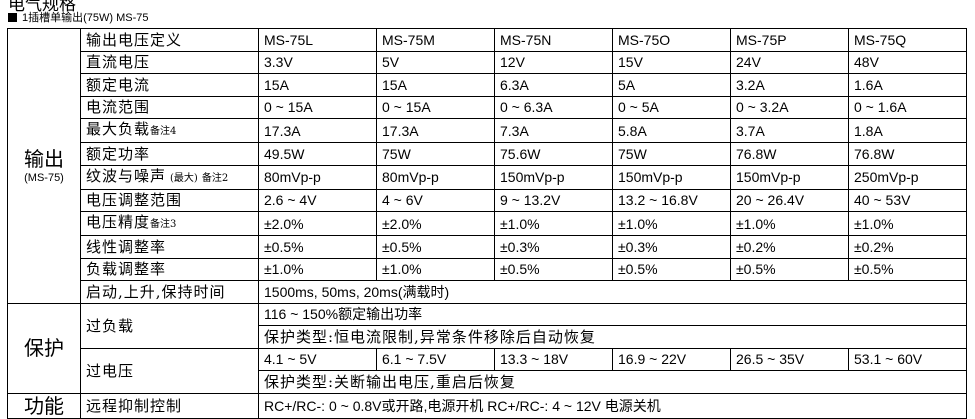  I want to click on row: 直流电压 3.3V 5V 12V 15V 24V 48V, so click(487, 62).